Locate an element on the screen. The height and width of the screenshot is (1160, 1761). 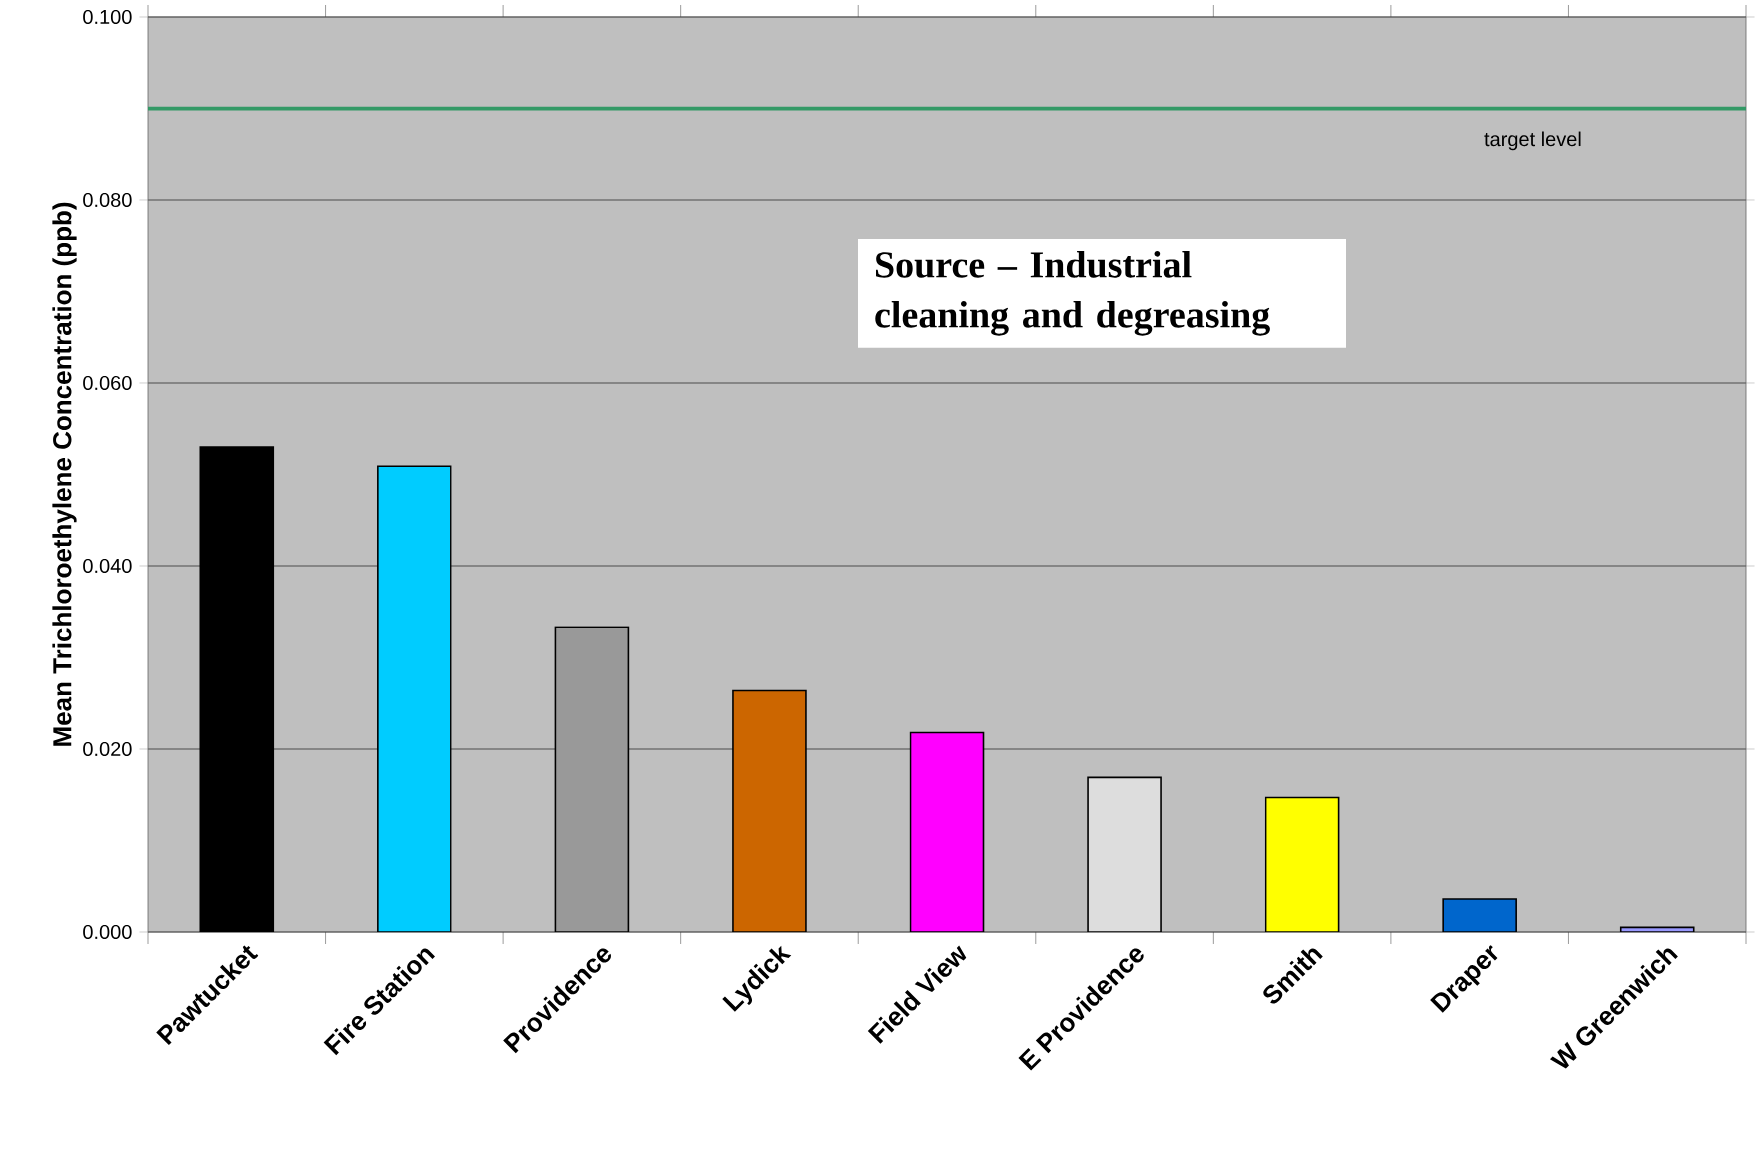
y-tick-label: 0.060 is located at coordinates (107, 383).